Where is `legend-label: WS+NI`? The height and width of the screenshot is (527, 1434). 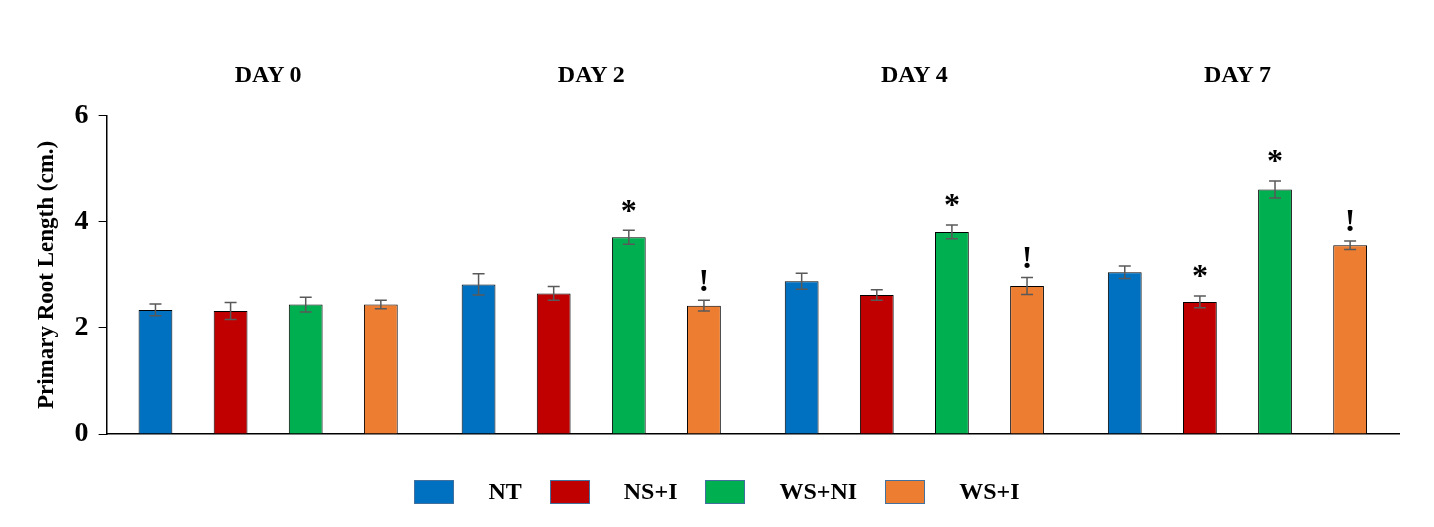 legend-label: WS+NI is located at coordinates (818, 491).